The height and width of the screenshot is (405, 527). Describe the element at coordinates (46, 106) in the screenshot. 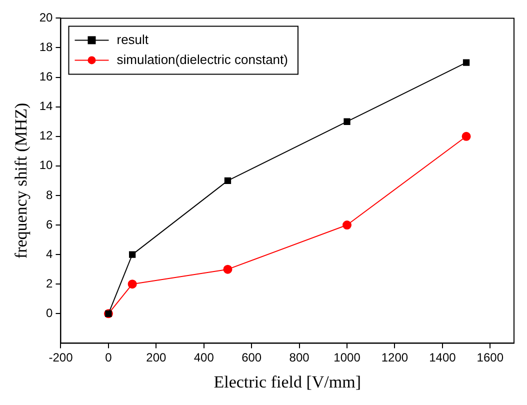

I see `y-tick-label: 14` at that location.